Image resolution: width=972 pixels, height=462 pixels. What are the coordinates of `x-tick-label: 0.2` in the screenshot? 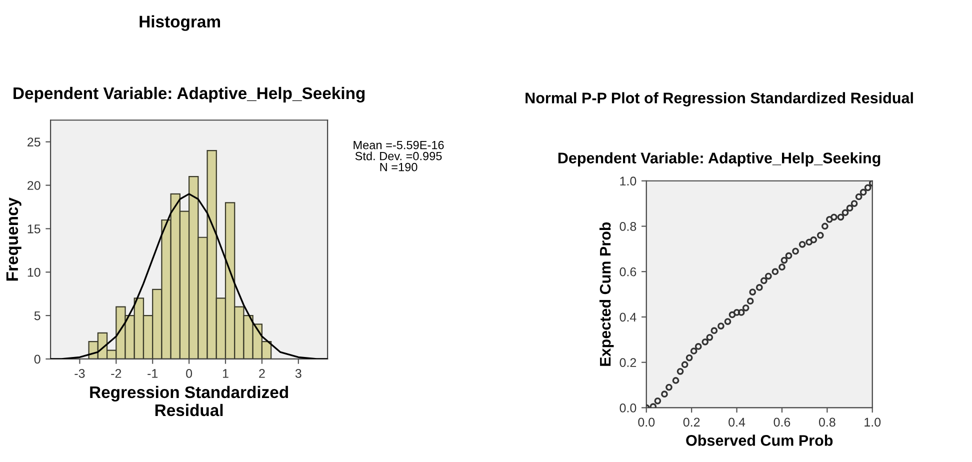 It's located at (691, 422).